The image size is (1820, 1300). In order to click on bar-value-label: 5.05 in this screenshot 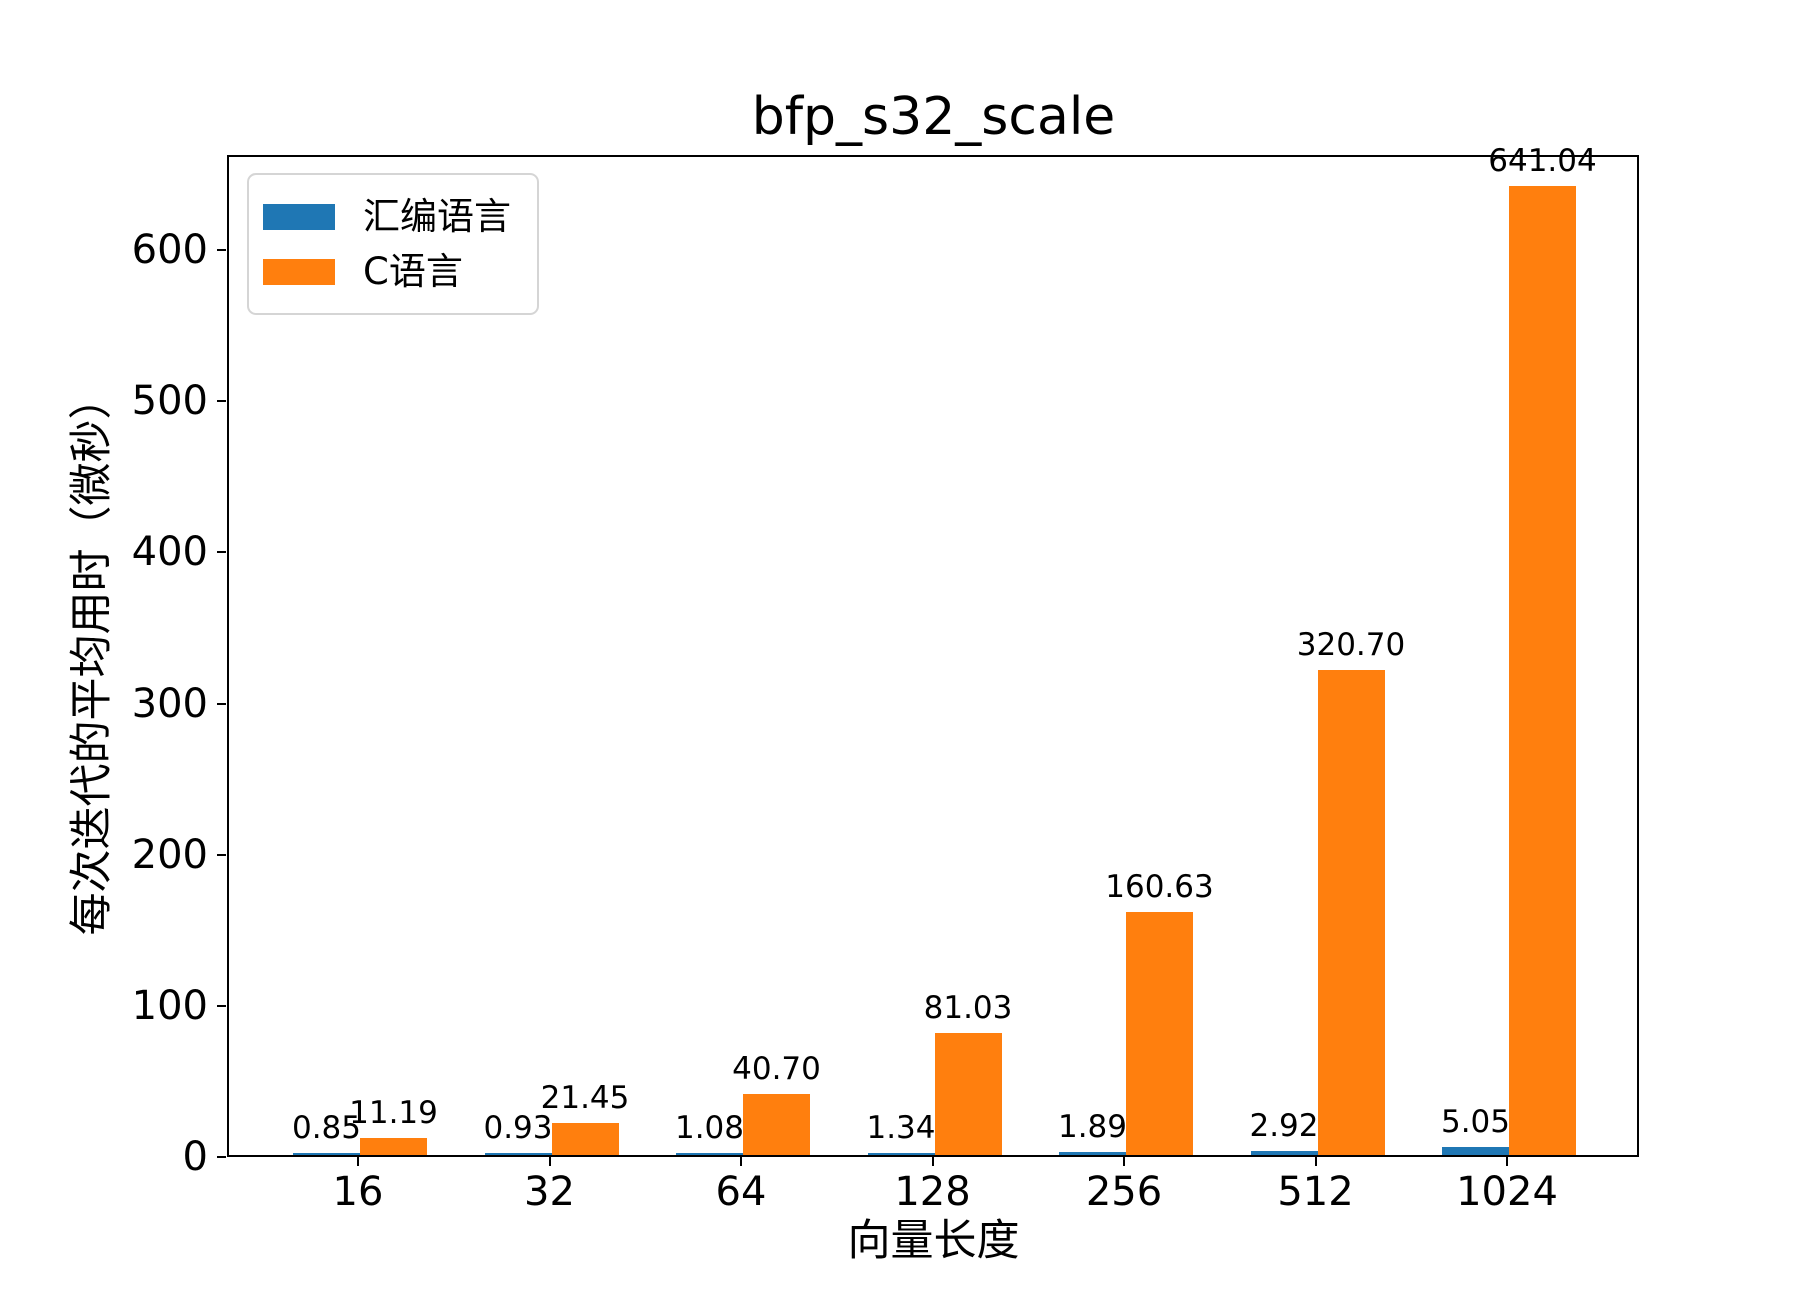, I will do `click(1475, 1122)`.